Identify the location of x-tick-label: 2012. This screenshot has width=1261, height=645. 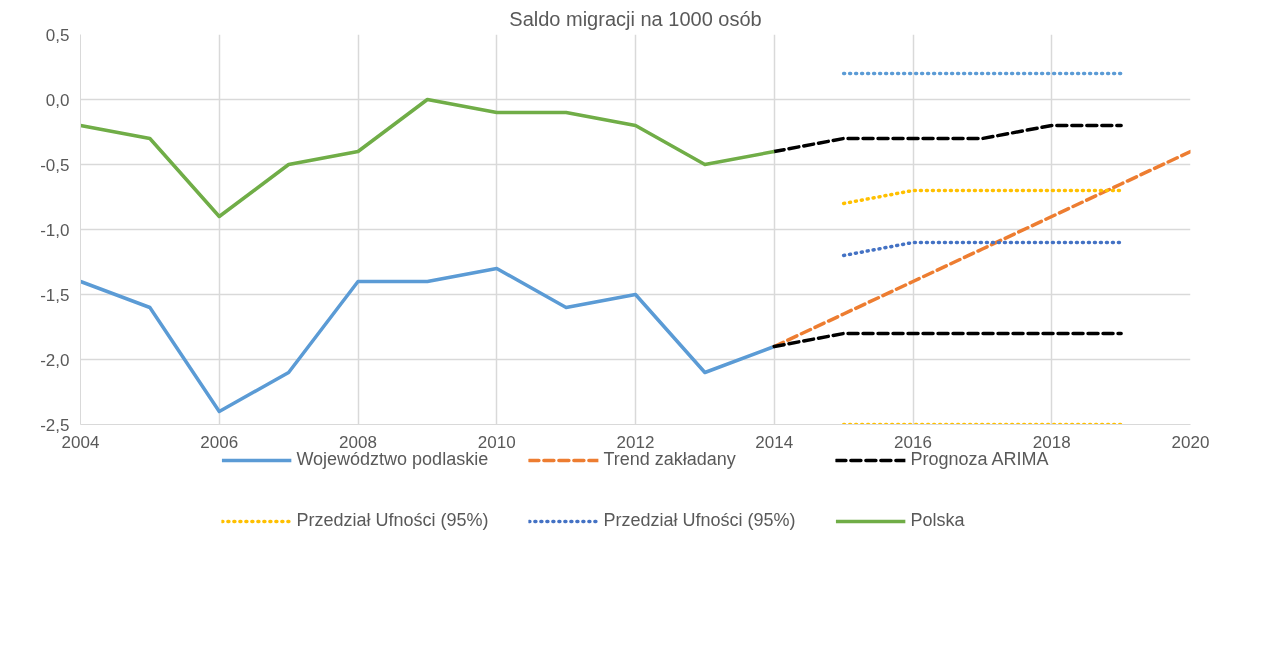
(635, 442).